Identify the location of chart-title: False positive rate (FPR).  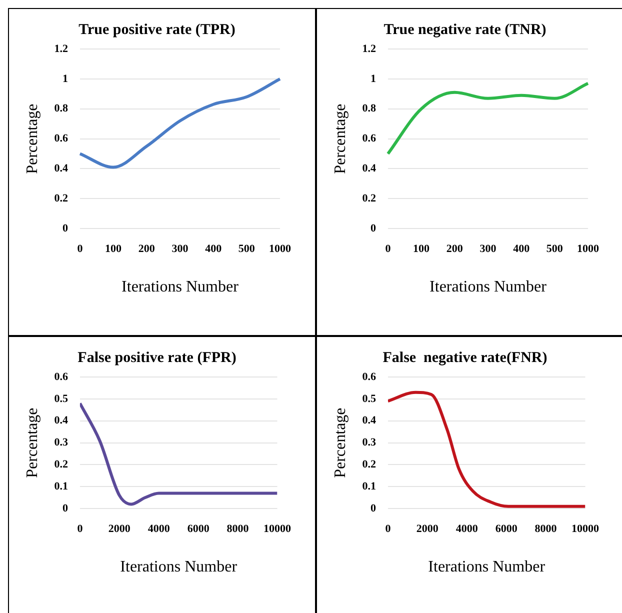
(157, 358).